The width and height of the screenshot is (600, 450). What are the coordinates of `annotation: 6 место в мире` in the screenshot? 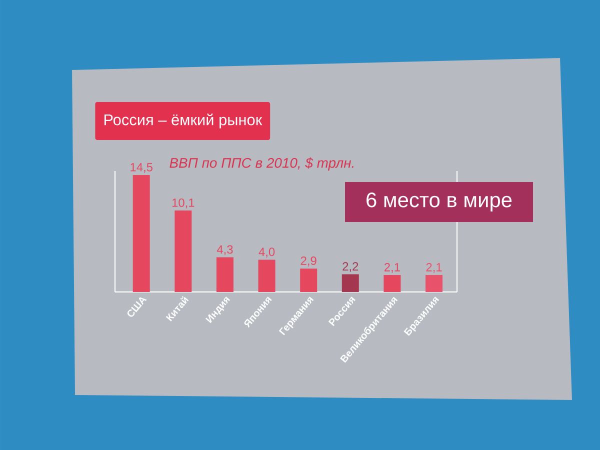 It's located at (439, 202).